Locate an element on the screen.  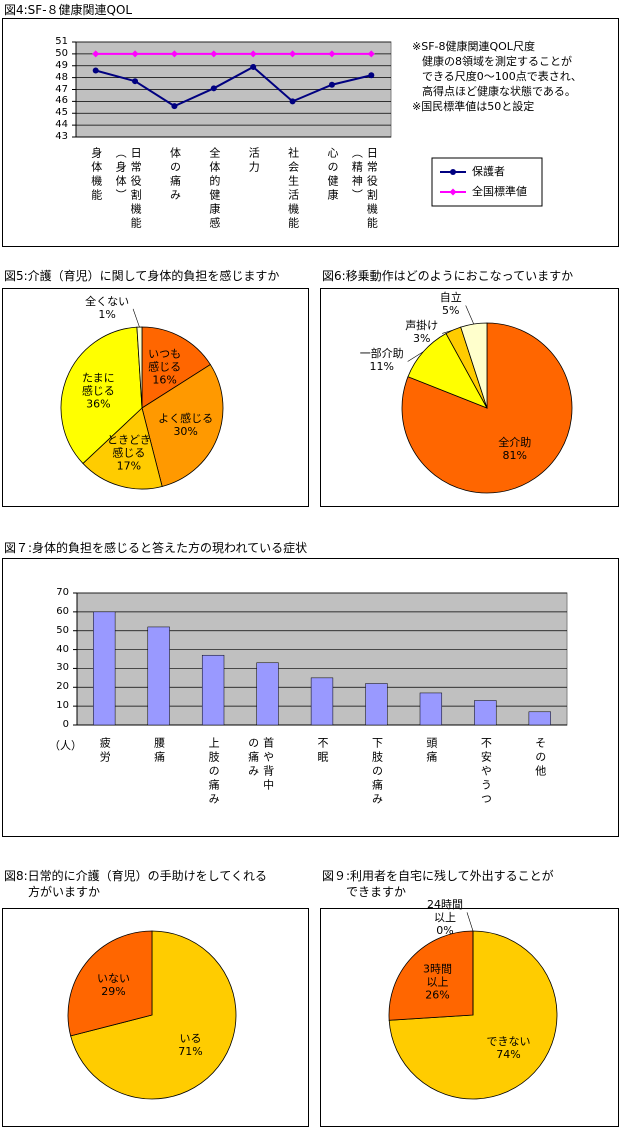
note: 高得点ほど健康な状態である。 is located at coordinates (499, 91).